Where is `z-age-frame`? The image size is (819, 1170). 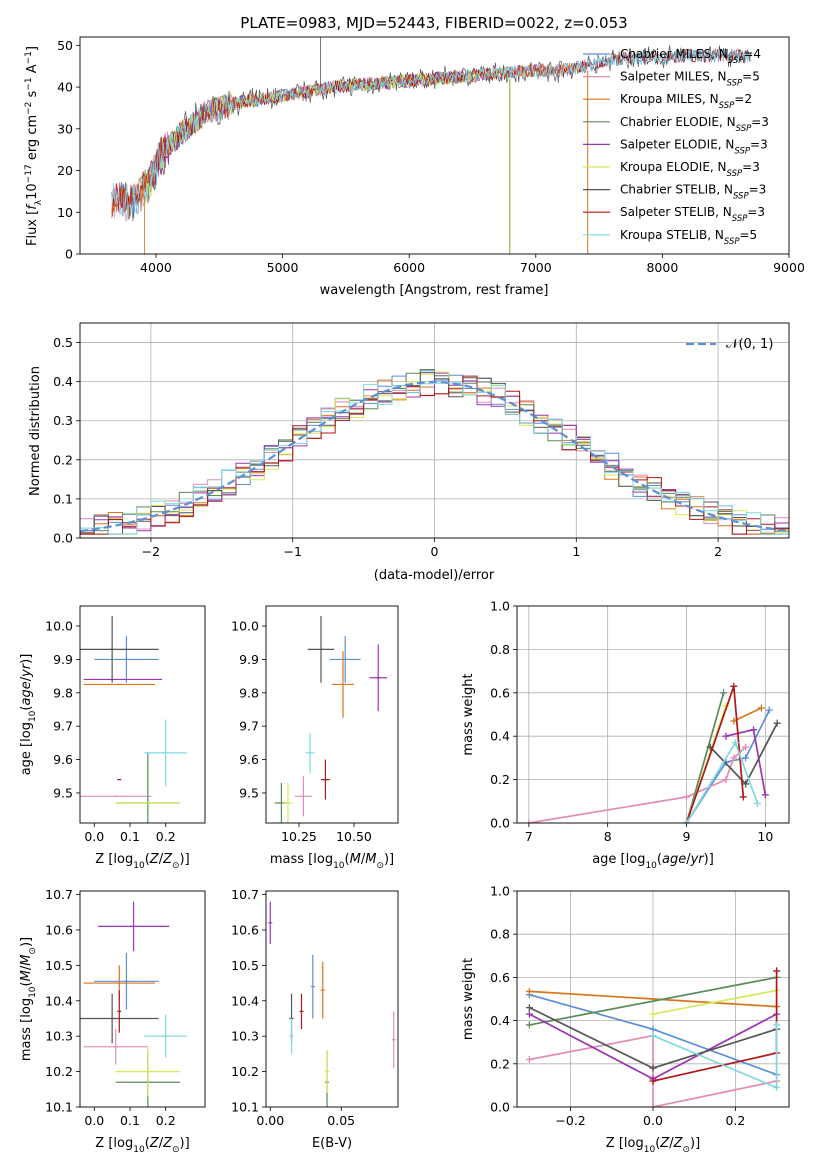
z-age-frame is located at coordinates (142, 714).